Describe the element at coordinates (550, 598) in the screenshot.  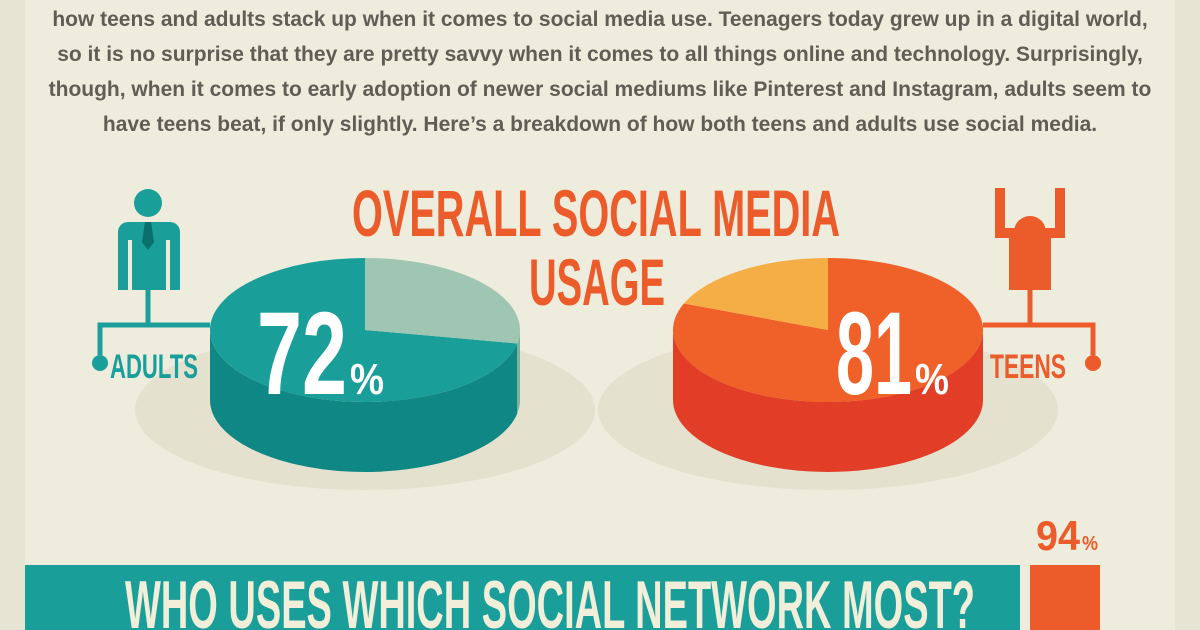
I see `section-title: WHO USES WHICH SOCIAL NETWORK MOST?` at that location.